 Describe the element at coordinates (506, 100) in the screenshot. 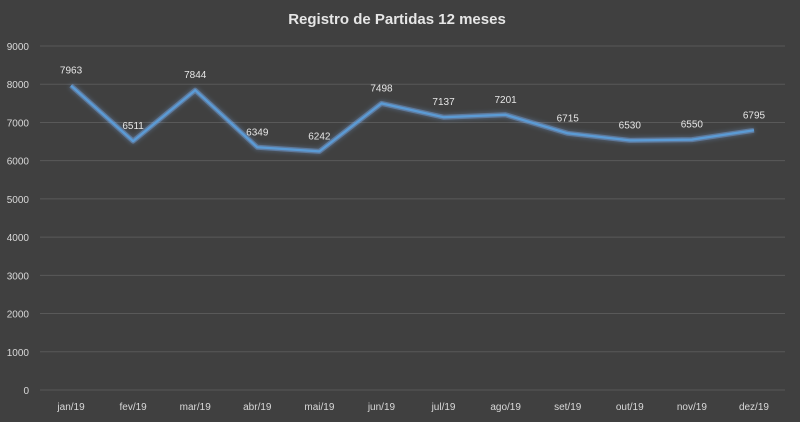

I see `data-label: 7201` at that location.